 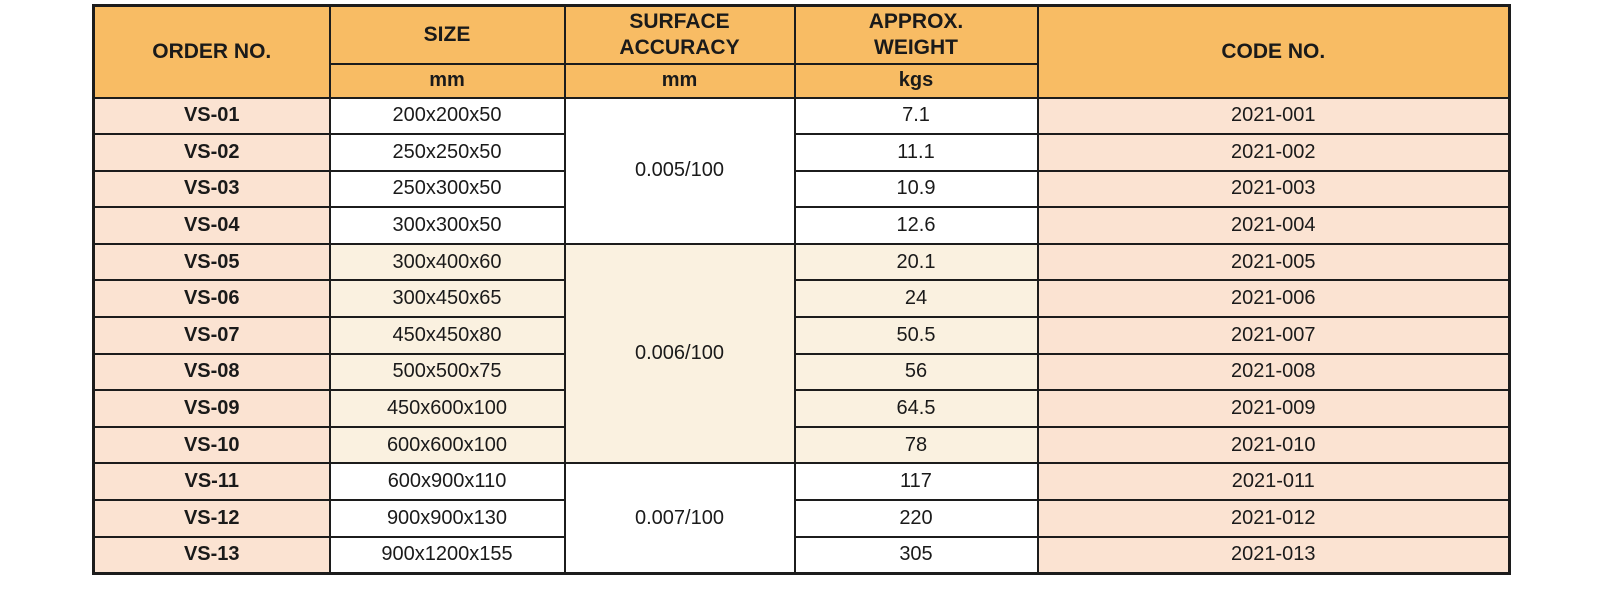 What do you see at coordinates (211, 116) in the screenshot?
I see `order-no-cell: VS-01` at bounding box center [211, 116].